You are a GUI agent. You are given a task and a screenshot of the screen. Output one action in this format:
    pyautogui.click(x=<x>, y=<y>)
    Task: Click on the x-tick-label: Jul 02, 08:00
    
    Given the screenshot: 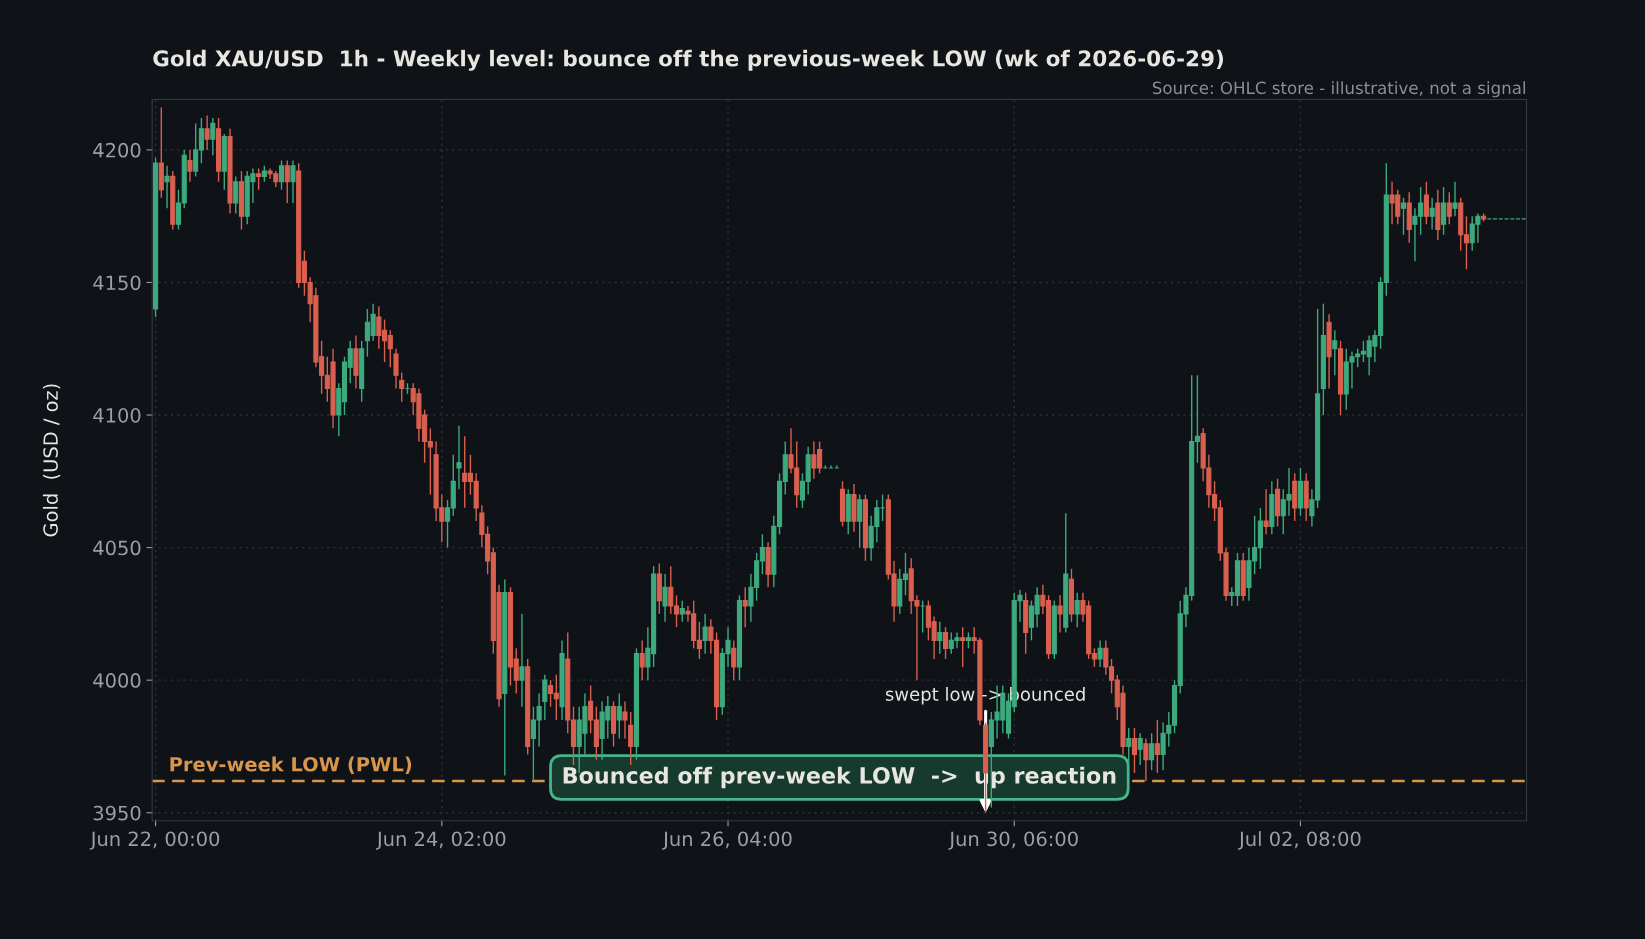 What is the action you would take?
    pyautogui.click(x=1299, y=840)
    